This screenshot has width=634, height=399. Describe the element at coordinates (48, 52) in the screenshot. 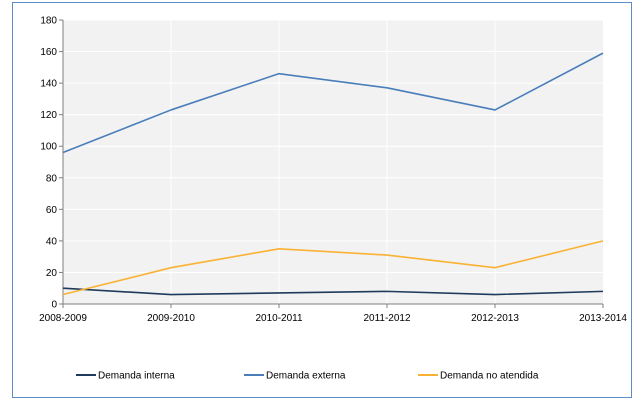

I see `y-tick-label-160: 160` at that location.